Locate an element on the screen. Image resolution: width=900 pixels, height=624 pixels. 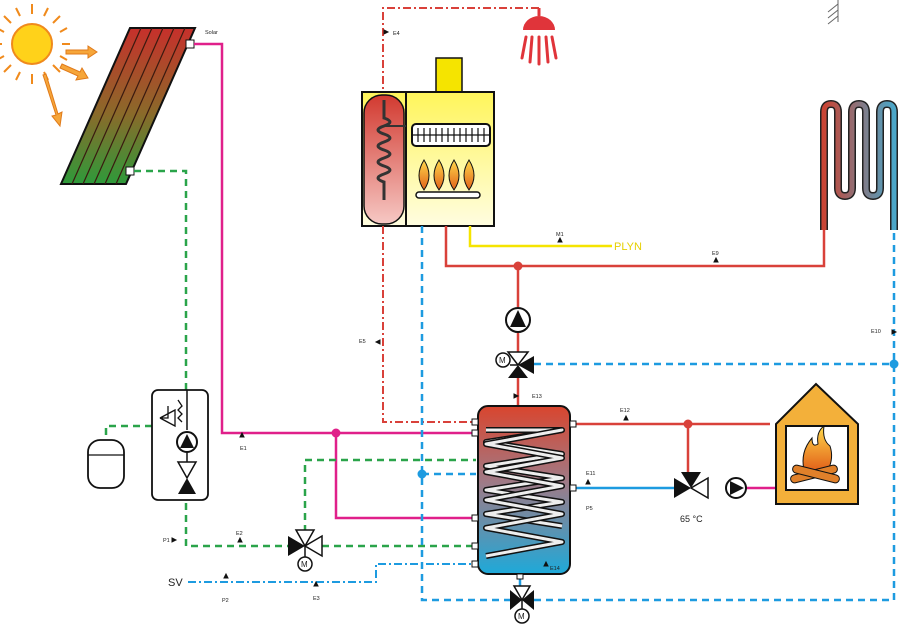
thermostatic-valve-icon is located at coordinates (691, 486).